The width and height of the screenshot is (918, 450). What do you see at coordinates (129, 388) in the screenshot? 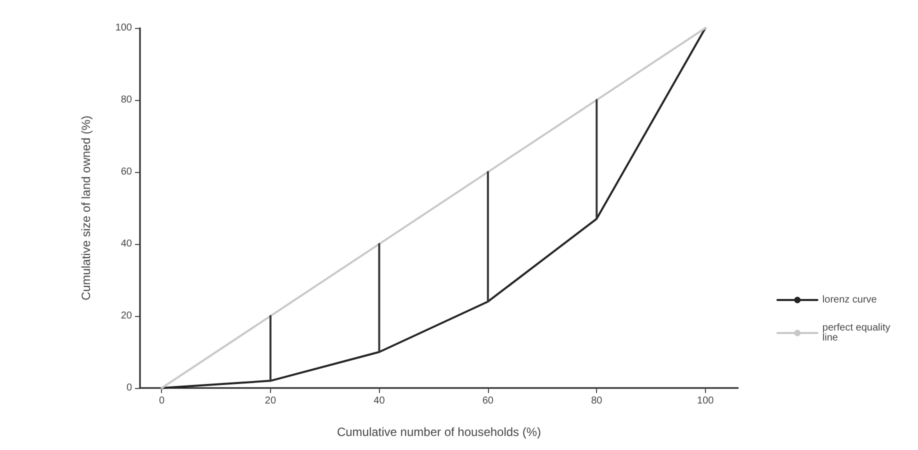
I see `y-tick-label: 0` at bounding box center [129, 388].